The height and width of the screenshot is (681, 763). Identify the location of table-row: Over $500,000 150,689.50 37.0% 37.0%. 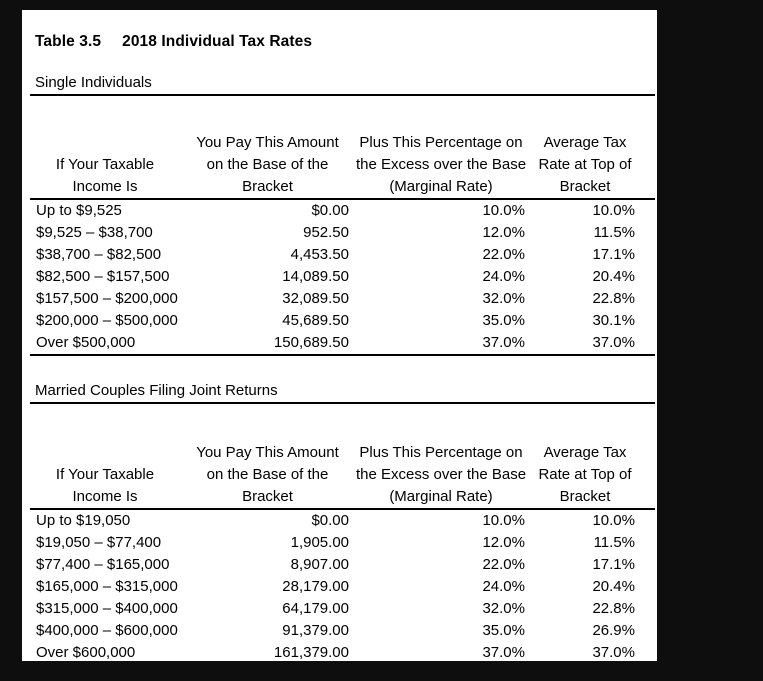
(342, 344).